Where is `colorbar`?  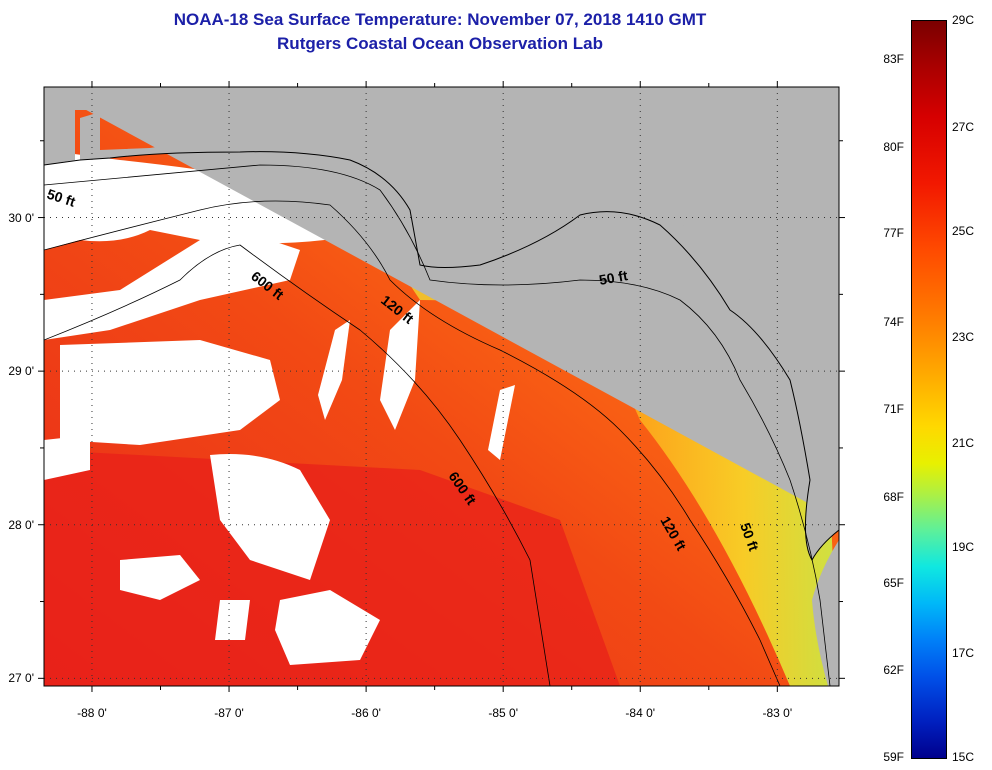
colorbar is located at coordinates (929, 389).